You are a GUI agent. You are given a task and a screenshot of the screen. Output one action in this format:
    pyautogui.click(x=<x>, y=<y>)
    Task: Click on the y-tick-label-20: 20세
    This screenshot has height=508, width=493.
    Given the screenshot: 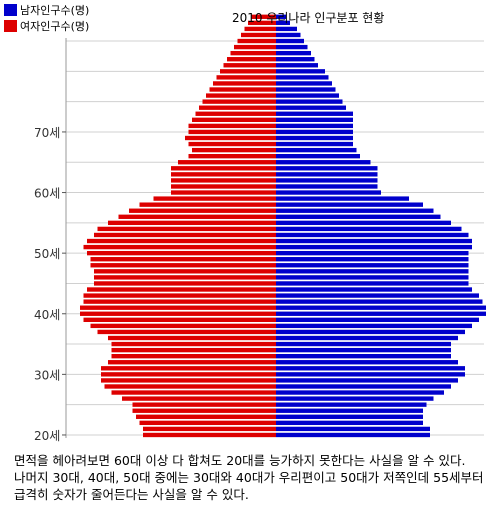 What is the action you would take?
    pyautogui.click(x=47, y=436)
    